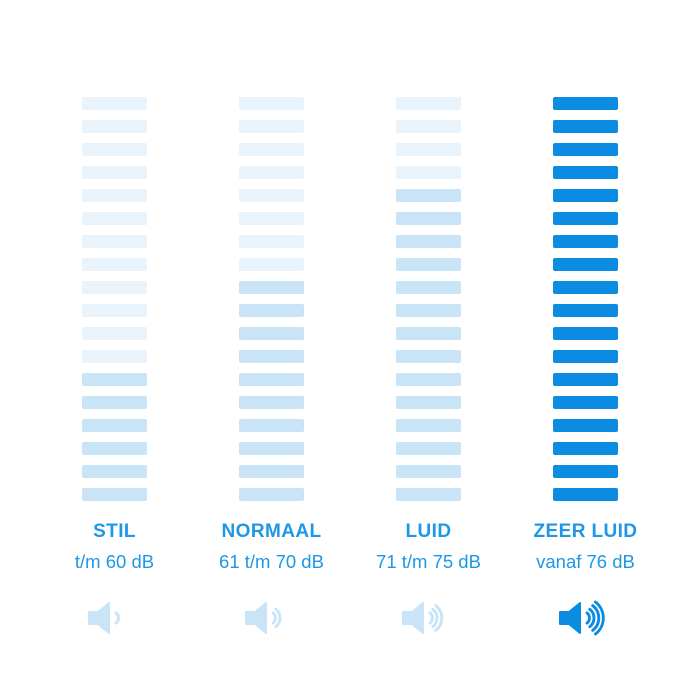  What do you see at coordinates (428, 532) in the screenshot?
I see `level-label: LUID` at bounding box center [428, 532].